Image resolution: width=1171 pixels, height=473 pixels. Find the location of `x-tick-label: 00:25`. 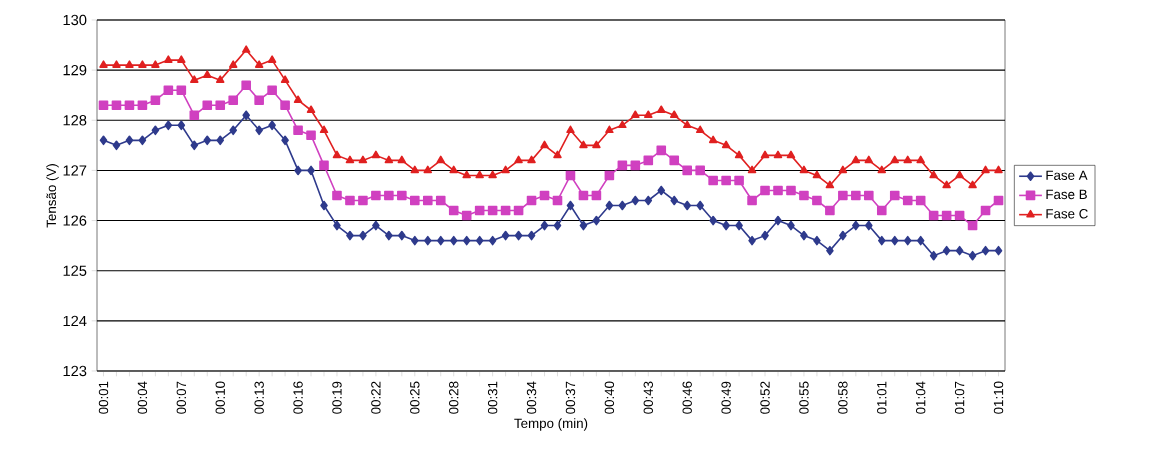

x-tick-label: 00:25 is located at coordinates (415, 397).